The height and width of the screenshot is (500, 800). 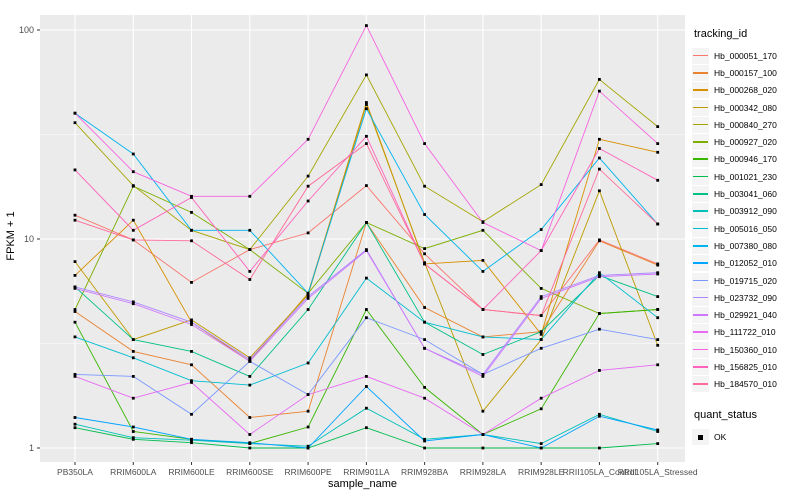 I want to click on x-tick-label: RRIM928BA, so click(x=425, y=472).